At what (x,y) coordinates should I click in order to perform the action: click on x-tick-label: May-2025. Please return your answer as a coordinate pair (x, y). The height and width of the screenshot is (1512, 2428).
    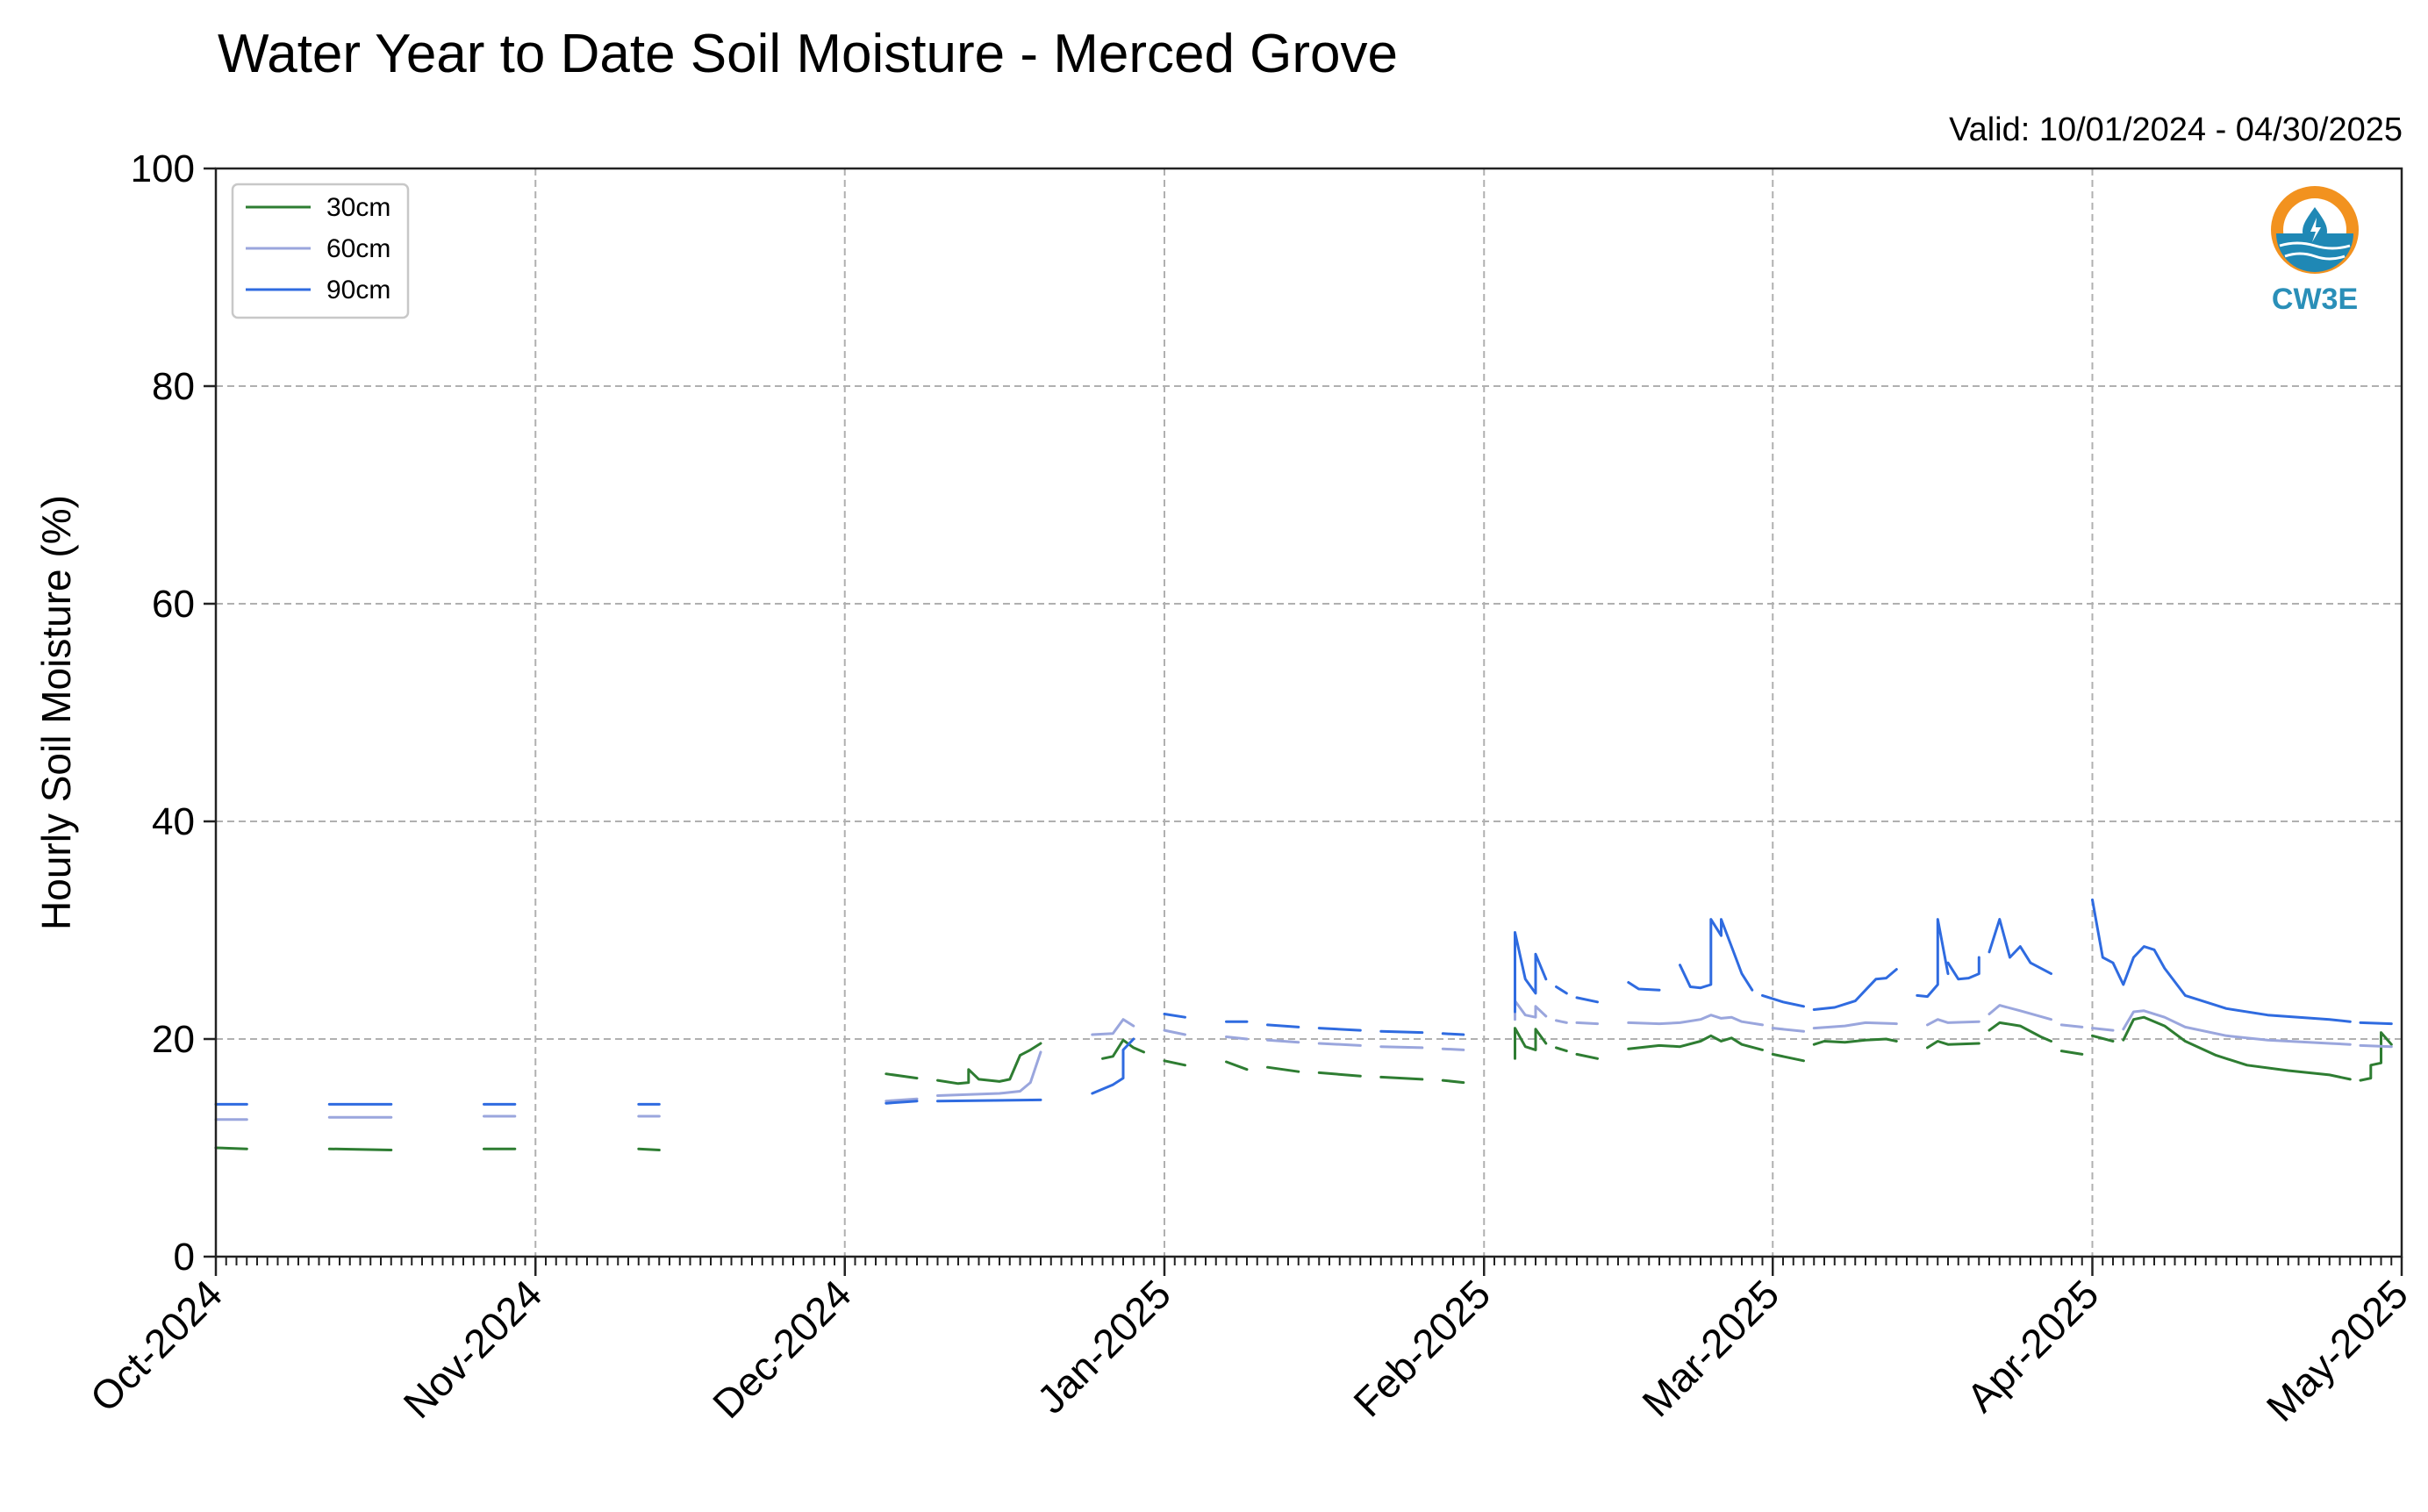
    Looking at the image, I should click on (2337, 1350).